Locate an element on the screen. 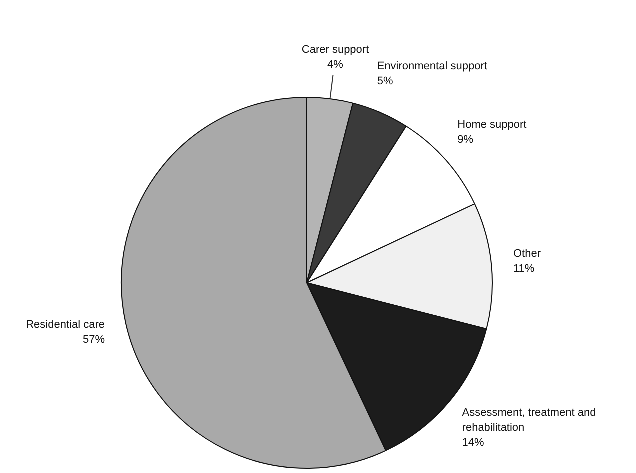  data-label: 11% is located at coordinates (524, 269).